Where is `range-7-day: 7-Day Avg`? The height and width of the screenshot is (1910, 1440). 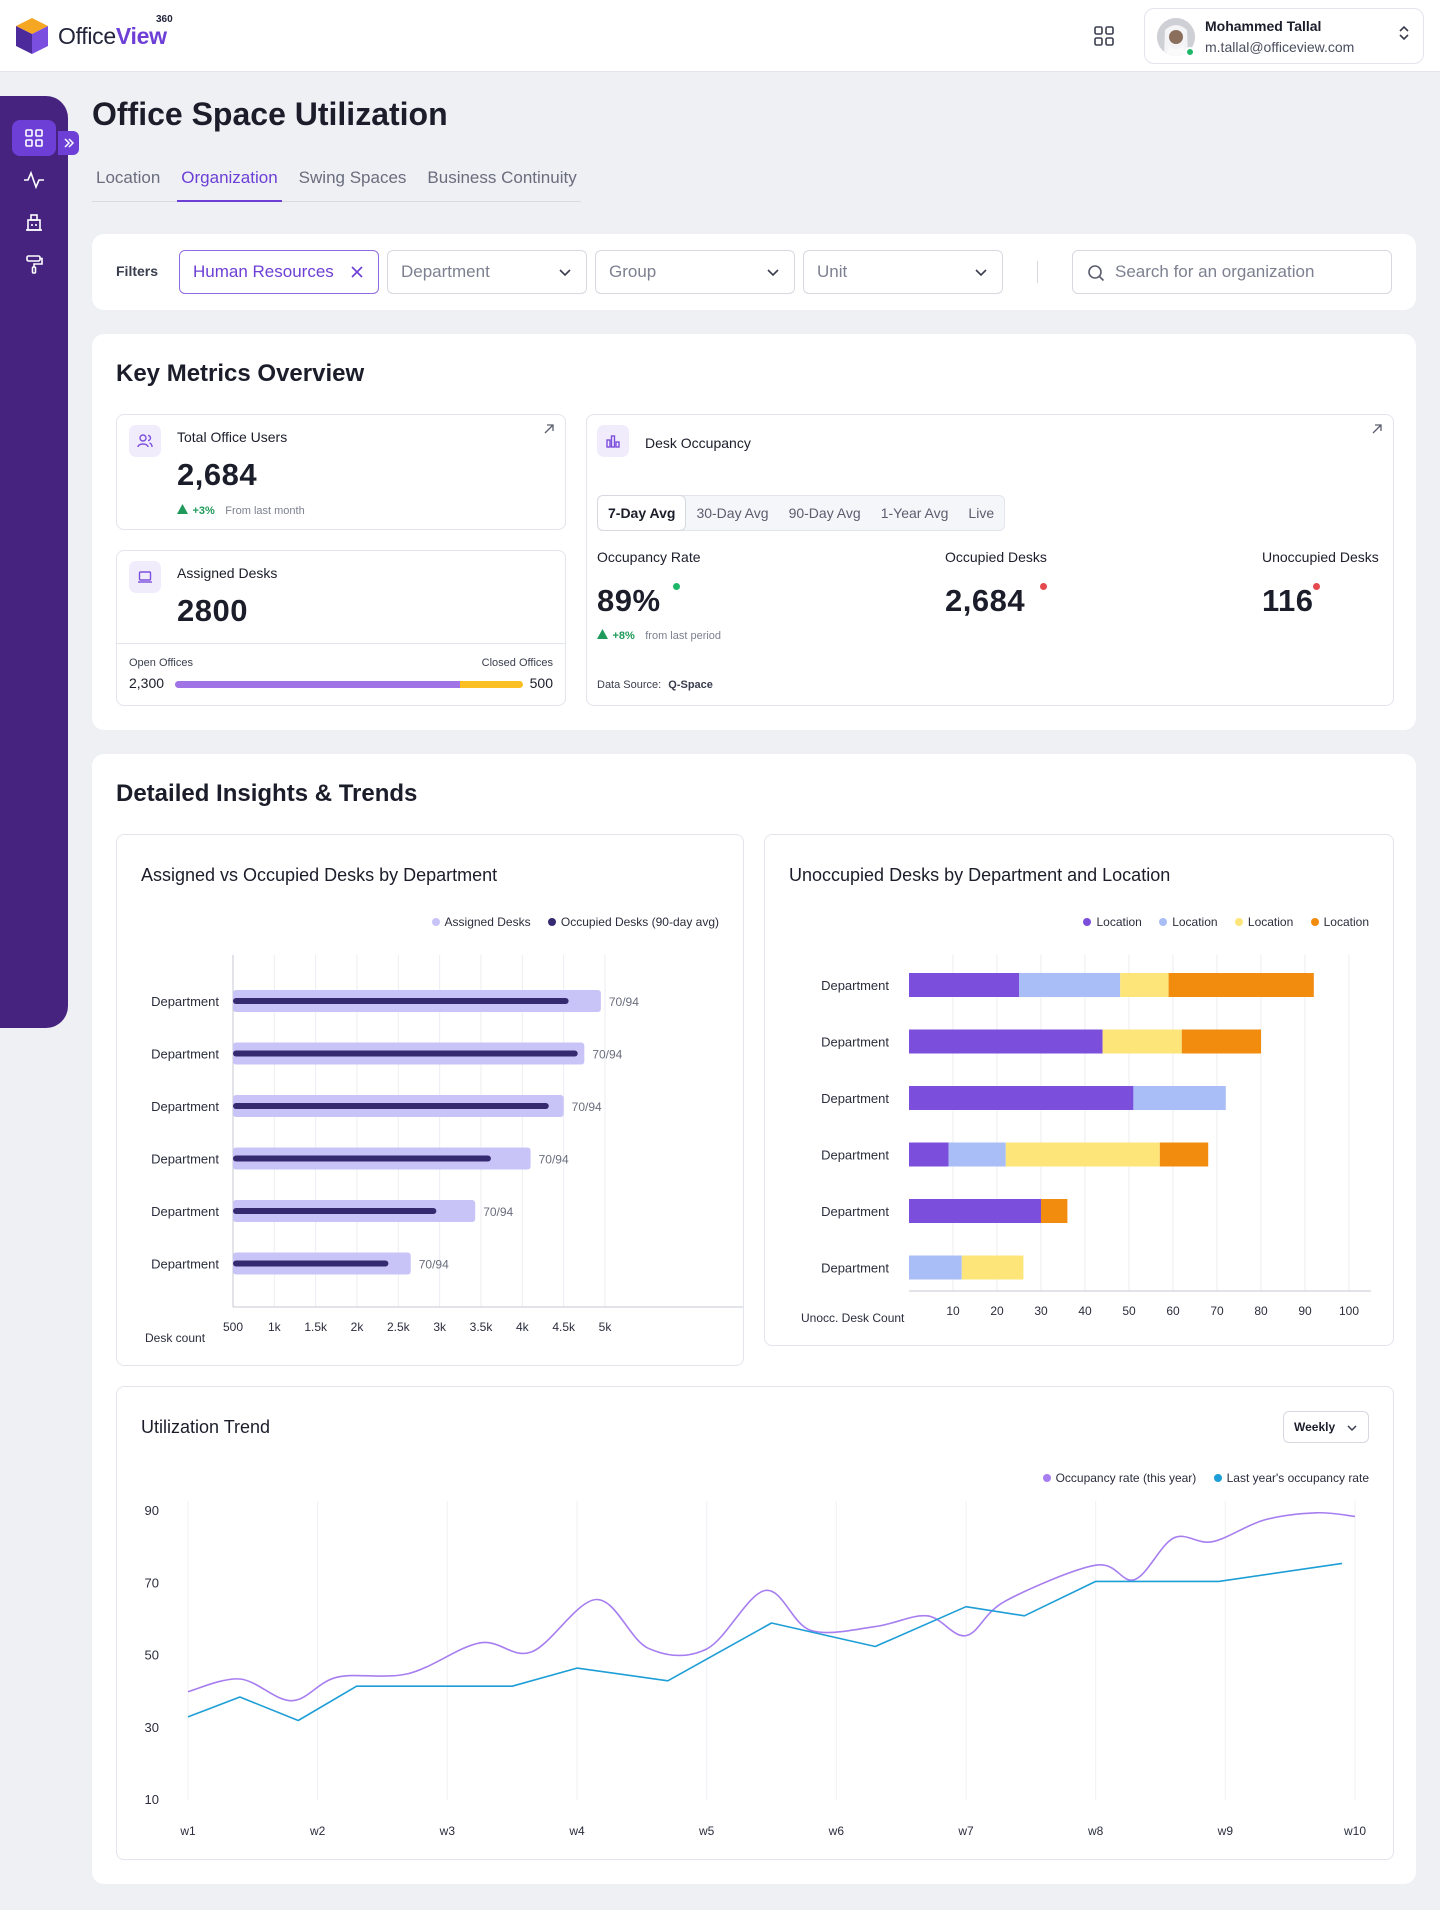
range-7-day: 7-Day Avg is located at coordinates (642, 513).